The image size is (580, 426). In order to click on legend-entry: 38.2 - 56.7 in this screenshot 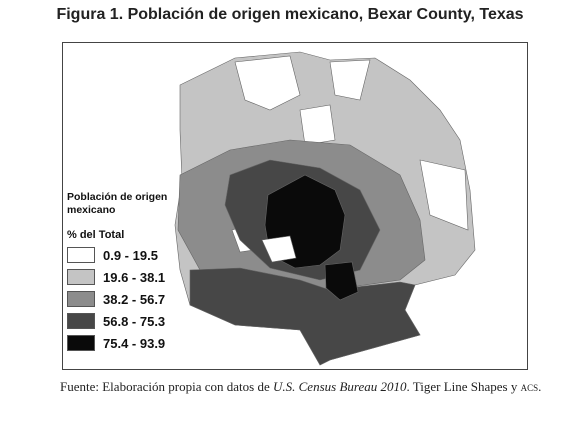, I will do `click(127, 299)`.